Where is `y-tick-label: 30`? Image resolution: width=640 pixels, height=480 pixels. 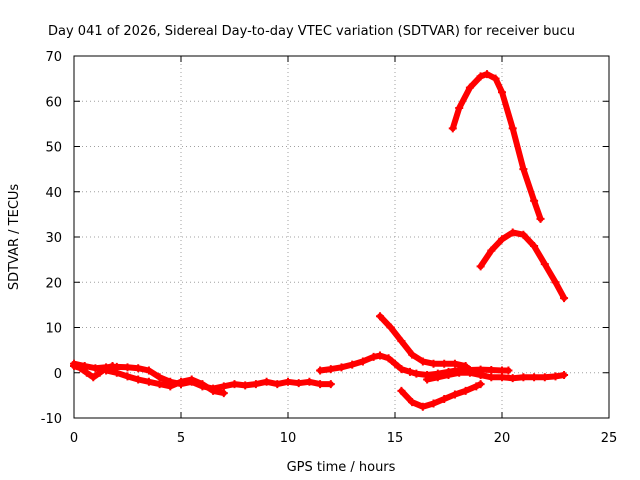 y-tick-label: 30 is located at coordinates (53, 238).